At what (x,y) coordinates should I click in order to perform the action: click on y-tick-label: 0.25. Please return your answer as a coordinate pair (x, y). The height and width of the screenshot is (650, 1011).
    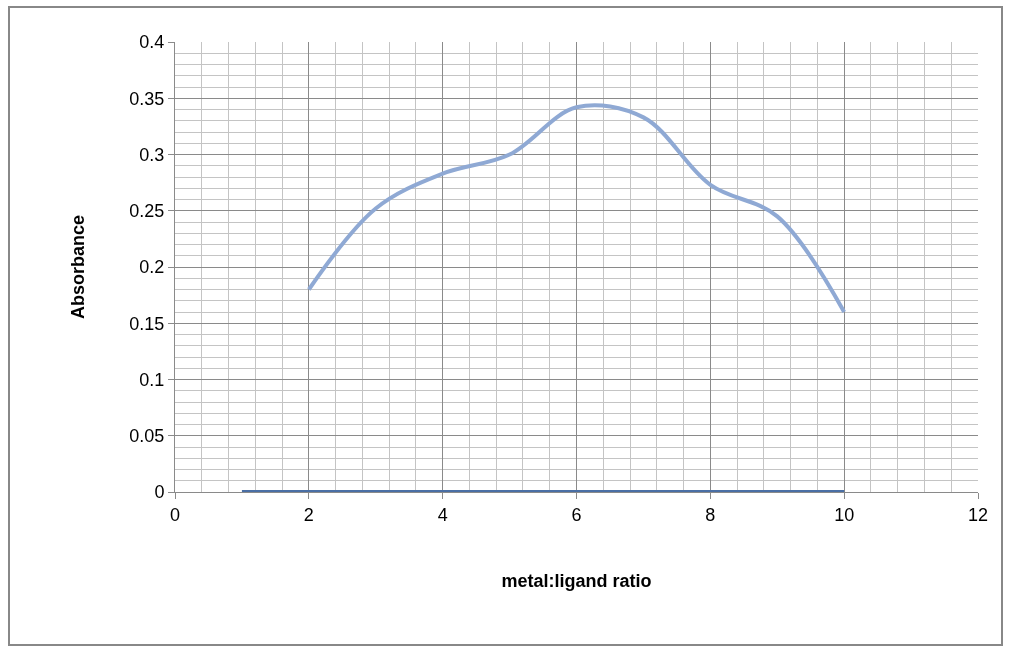
    Looking at the image, I should click on (147, 211).